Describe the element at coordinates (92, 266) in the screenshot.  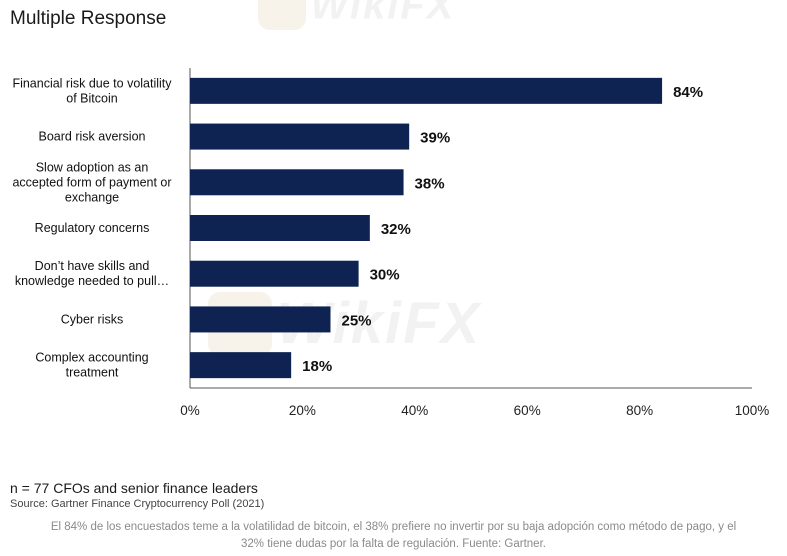
I see `category-label-line: Don’t have skills and` at that location.